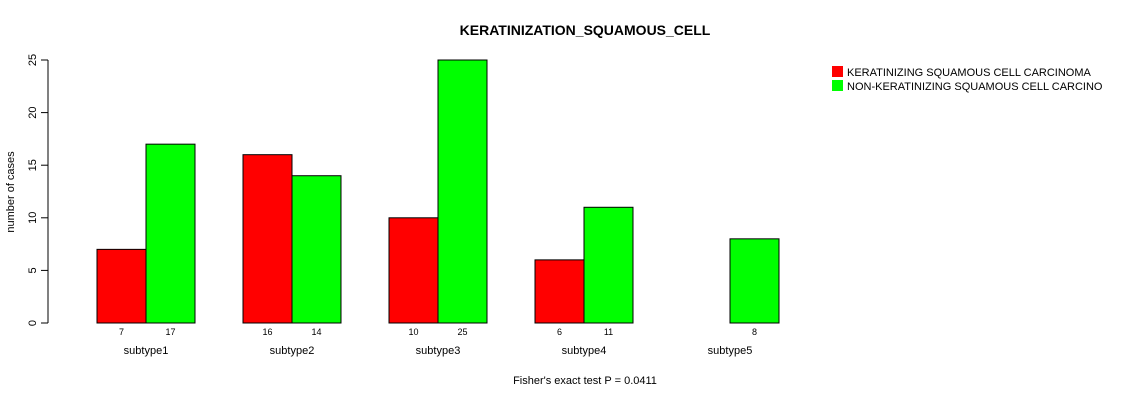  I want to click on x-axis-category-labels: subtype1 subtype2 subtype3 subtype4 subtype5, so click(438, 351).